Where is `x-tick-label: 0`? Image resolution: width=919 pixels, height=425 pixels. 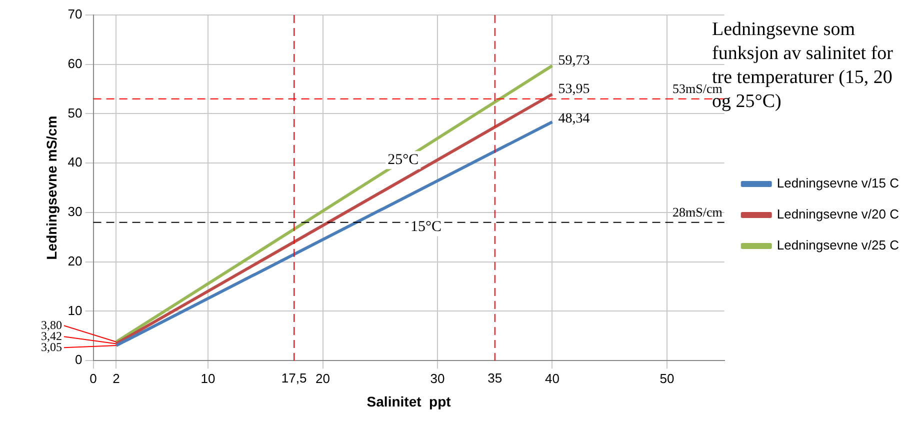
x-tick-label: 0 is located at coordinates (93, 378).